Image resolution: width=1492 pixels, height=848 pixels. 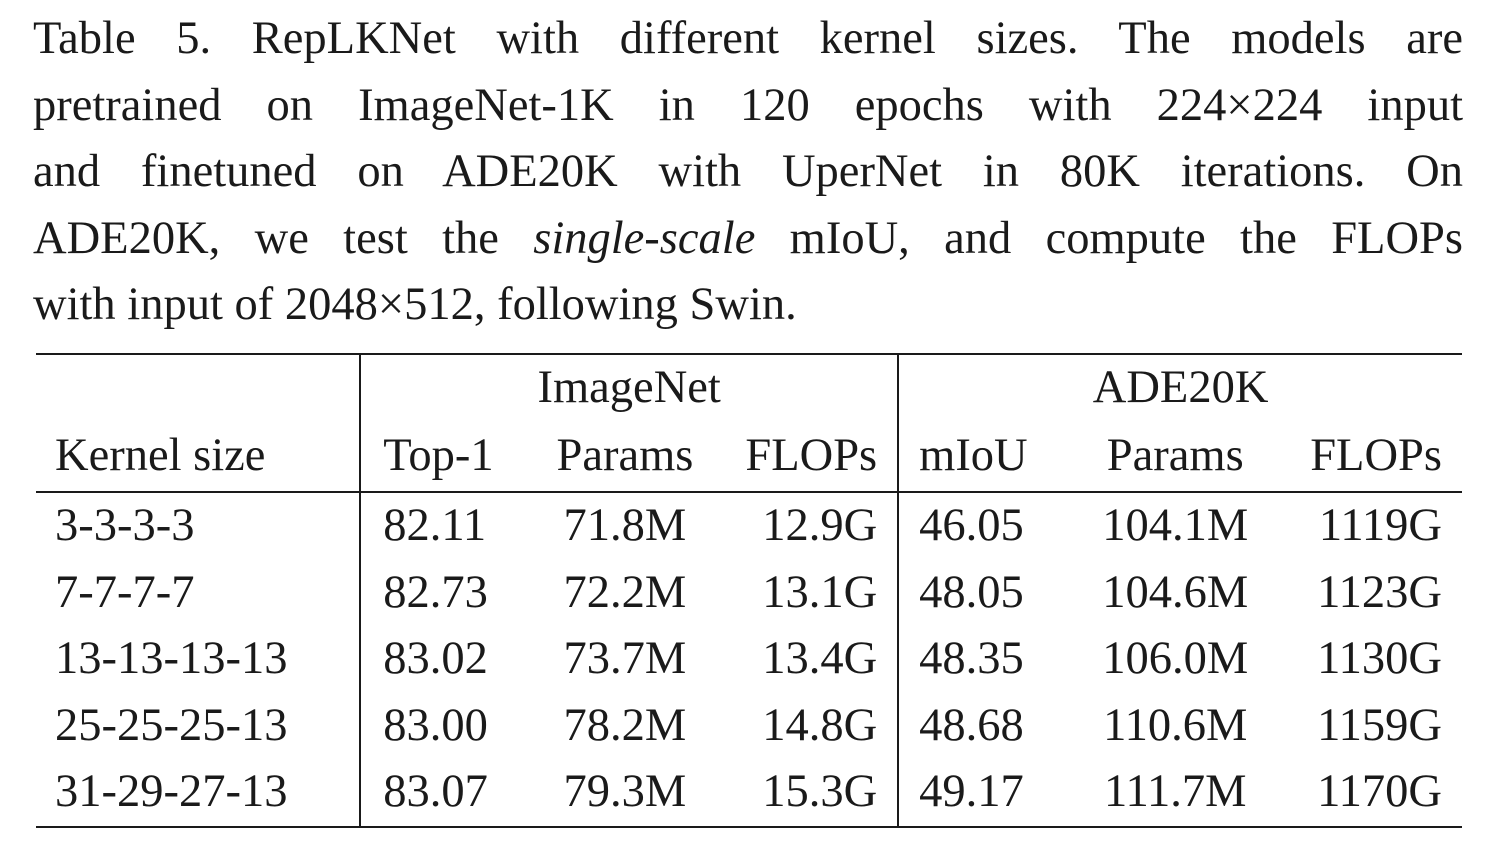 What do you see at coordinates (1367, 793) in the screenshot?
I see `cell-ade20k-flops: 1170G` at bounding box center [1367, 793].